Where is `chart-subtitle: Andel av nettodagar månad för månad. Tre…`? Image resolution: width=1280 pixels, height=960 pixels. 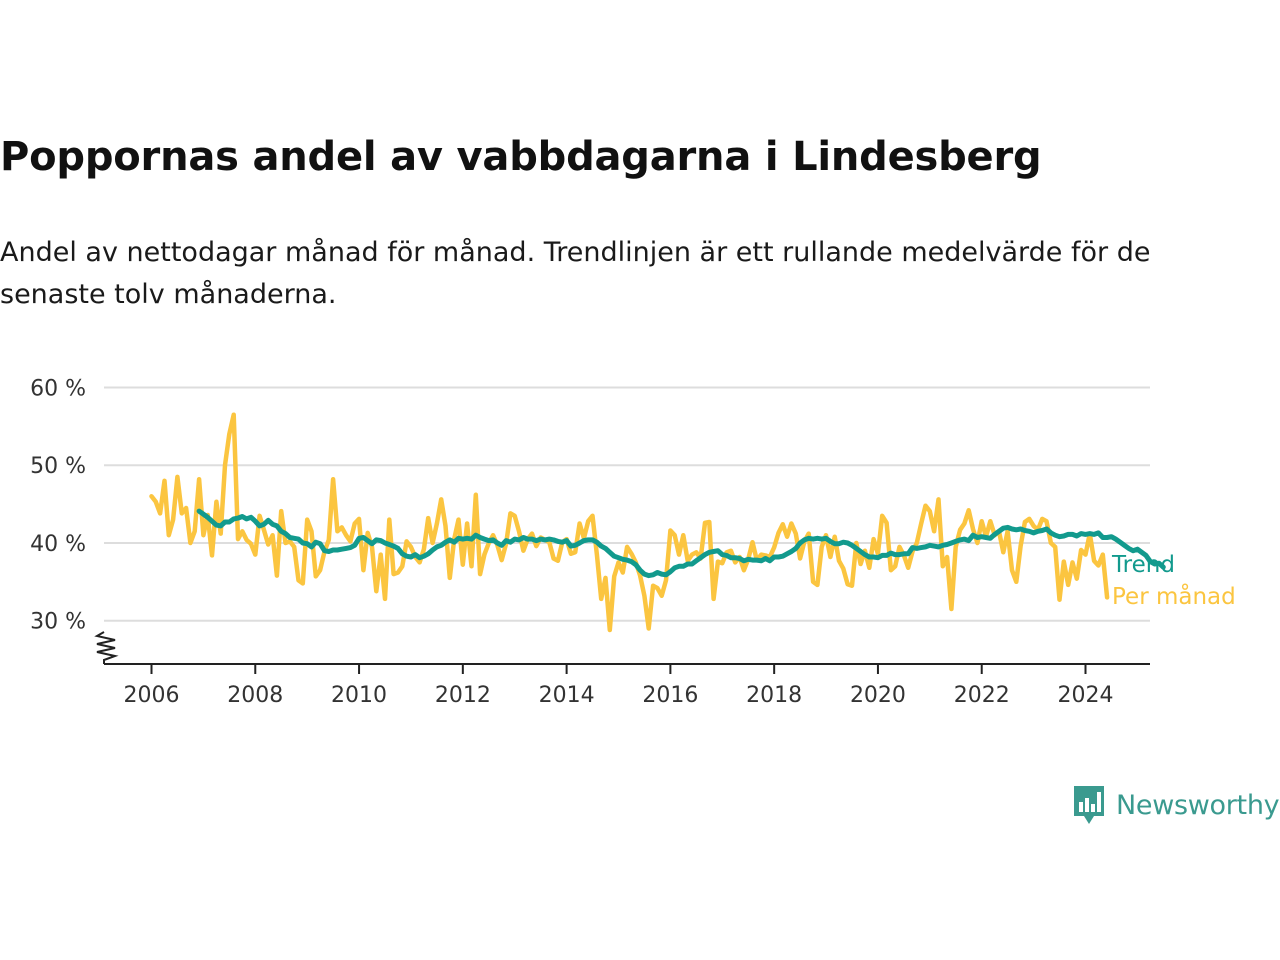 chart-subtitle: Andel av nettodagar månad för månad. Tre… is located at coordinates (575, 273).